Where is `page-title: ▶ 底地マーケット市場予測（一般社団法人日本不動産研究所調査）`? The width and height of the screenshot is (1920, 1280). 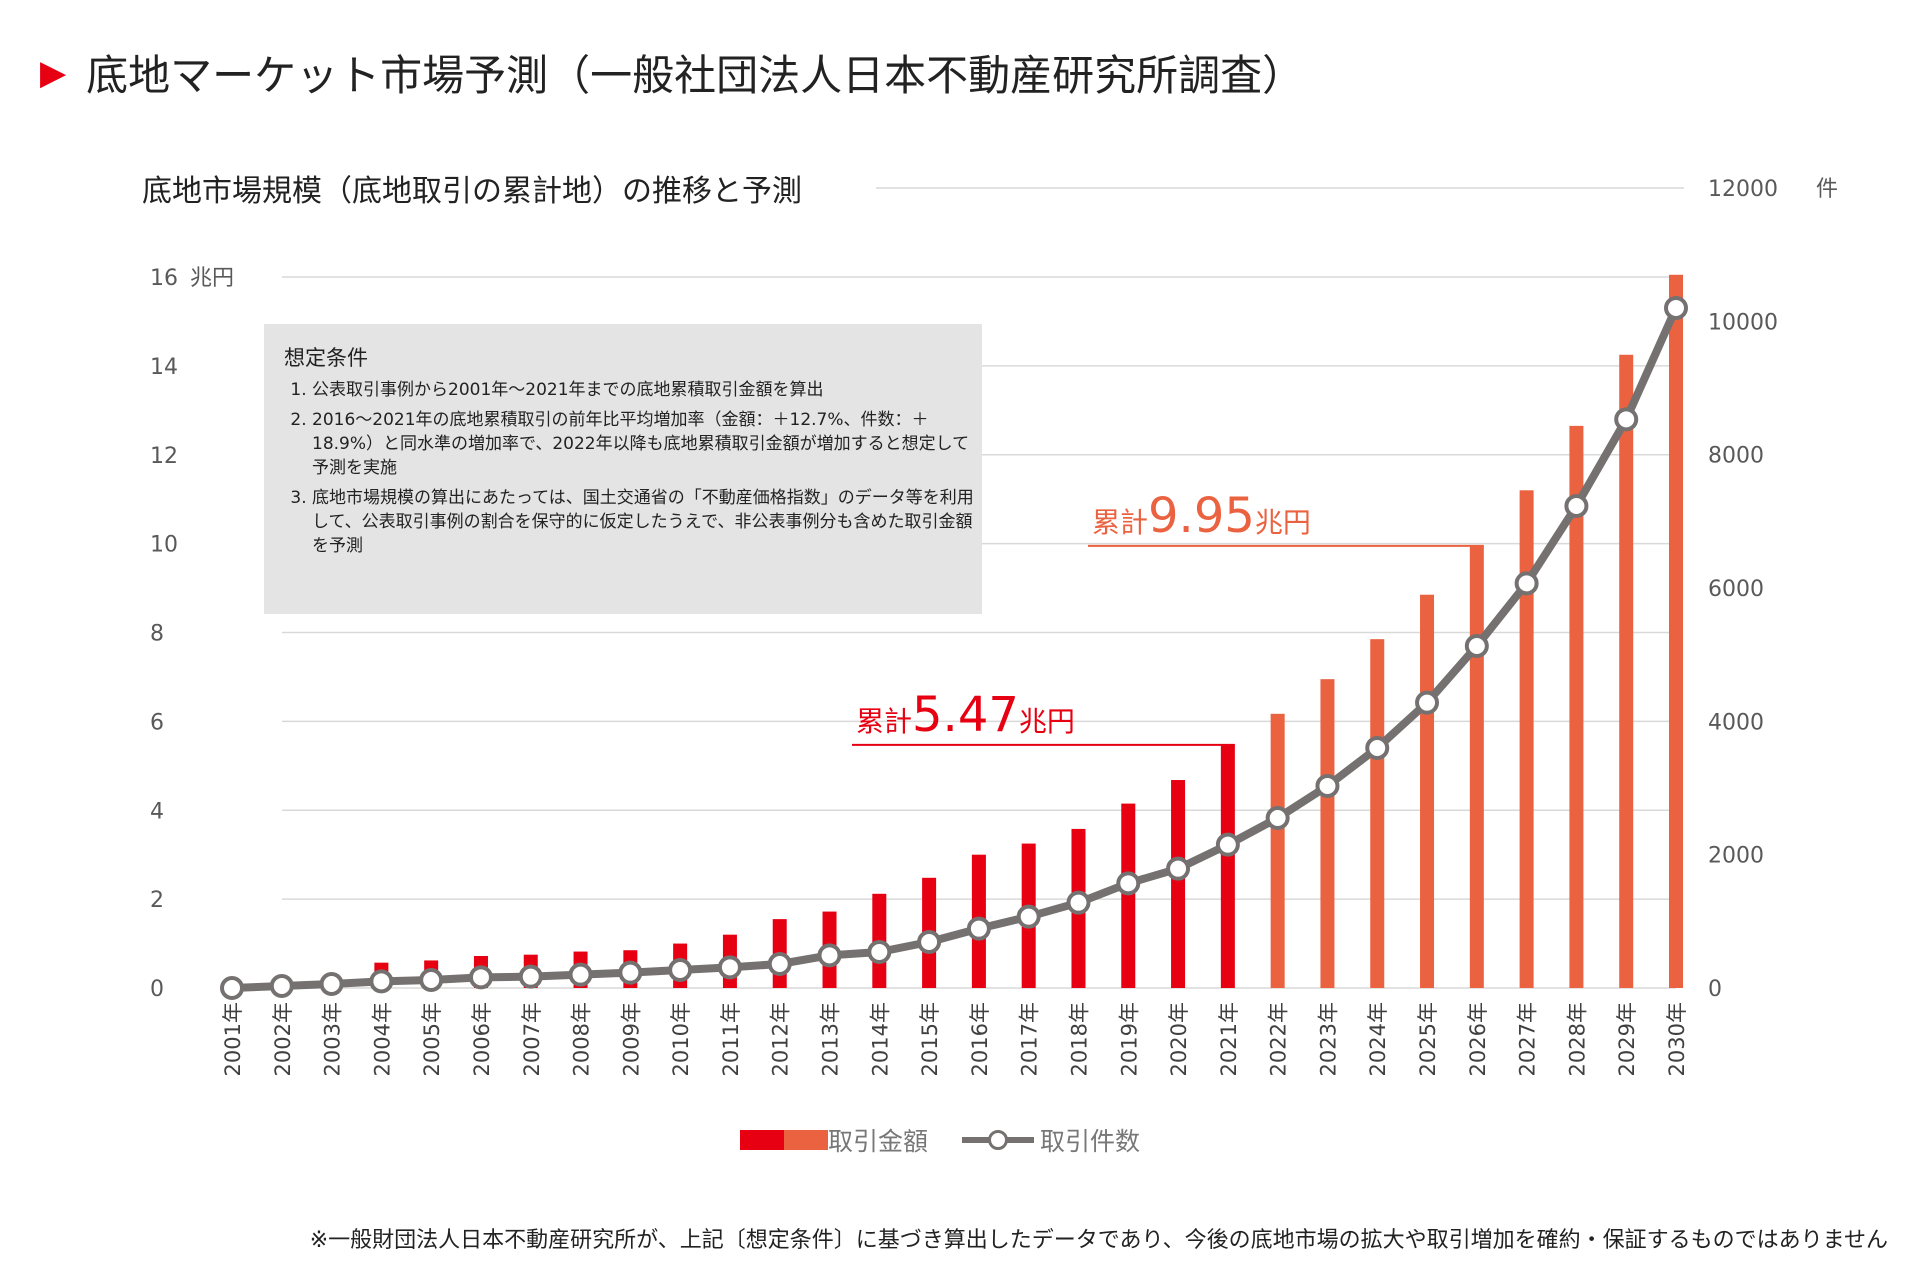 page-title: ▶ 底地マーケット市場予測（一般社団法人日本不動産研究所調査） is located at coordinates (672, 72).